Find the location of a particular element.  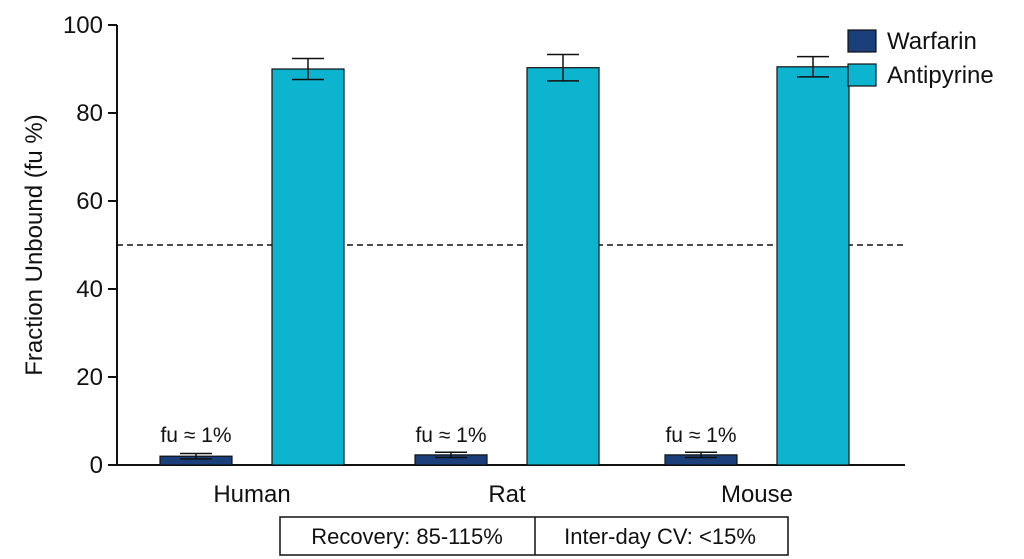

y-axis-title: Fraction Unbound (fu %) is located at coordinates (34, 244).